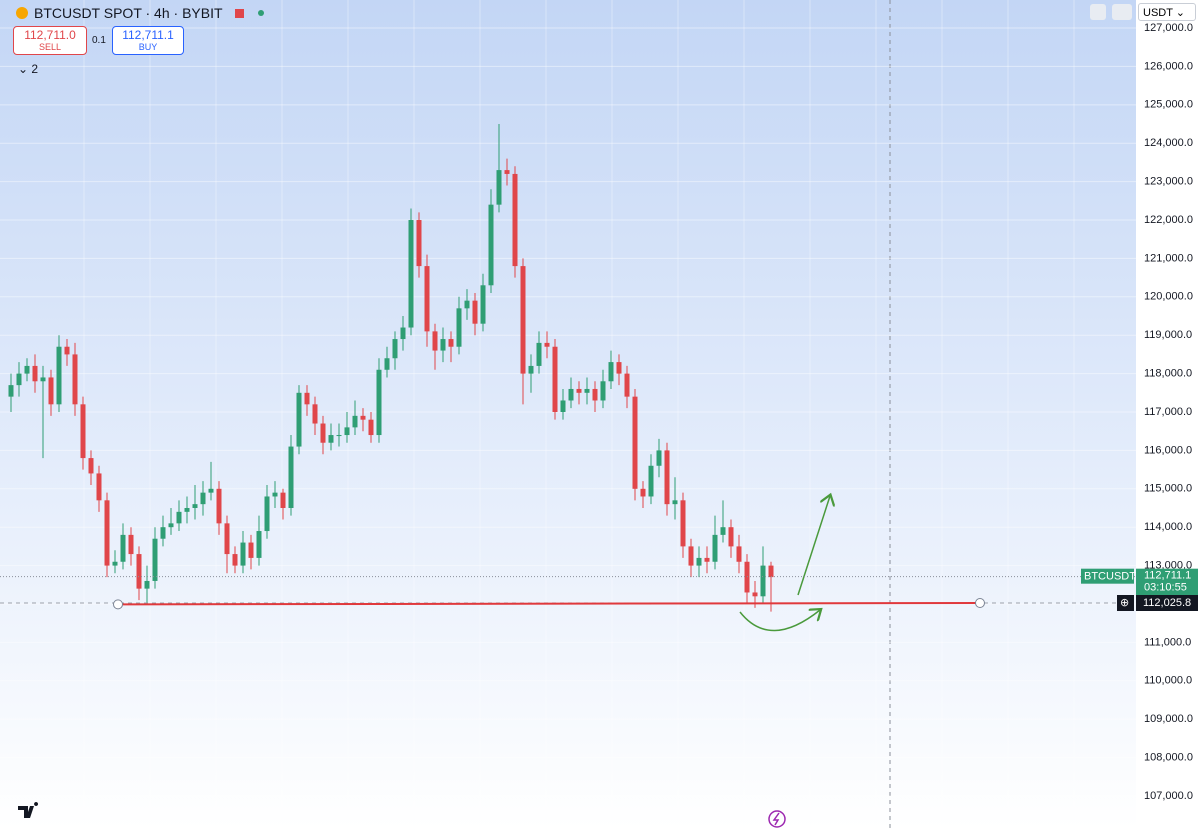 This screenshot has height=829, width=1200. I want to click on indicators-toggle: ⌄ 2, so click(28, 69).